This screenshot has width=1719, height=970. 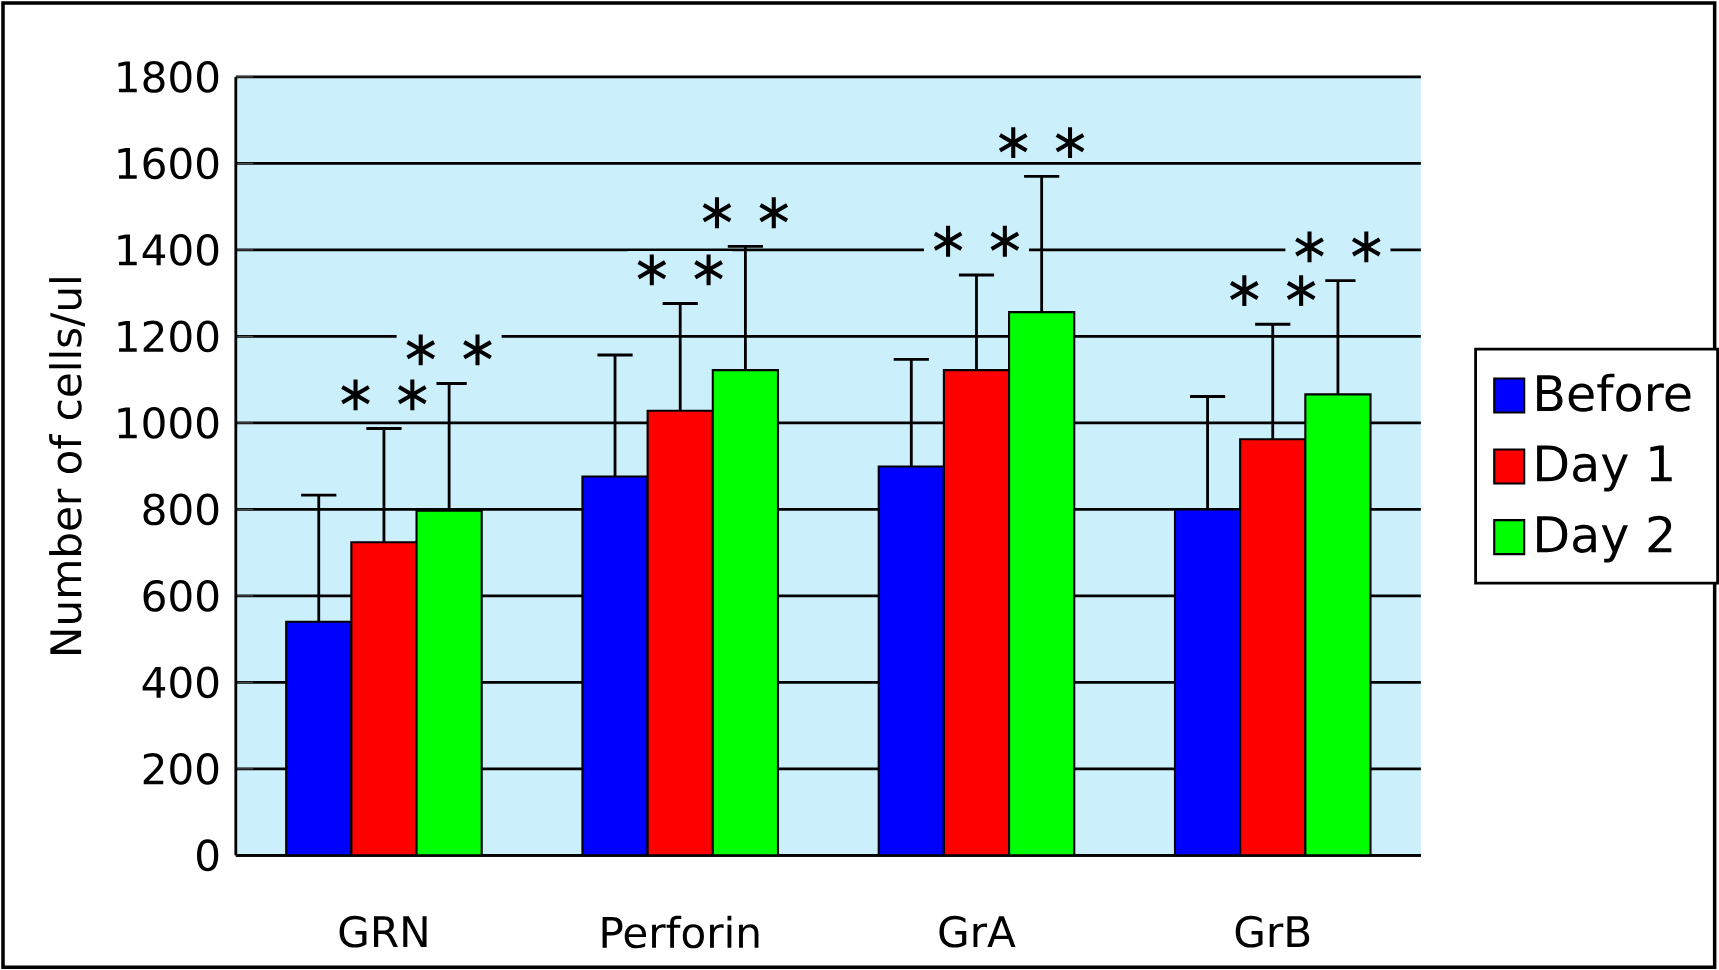 I want to click on y-tick-label: 1200, so click(x=168, y=336).